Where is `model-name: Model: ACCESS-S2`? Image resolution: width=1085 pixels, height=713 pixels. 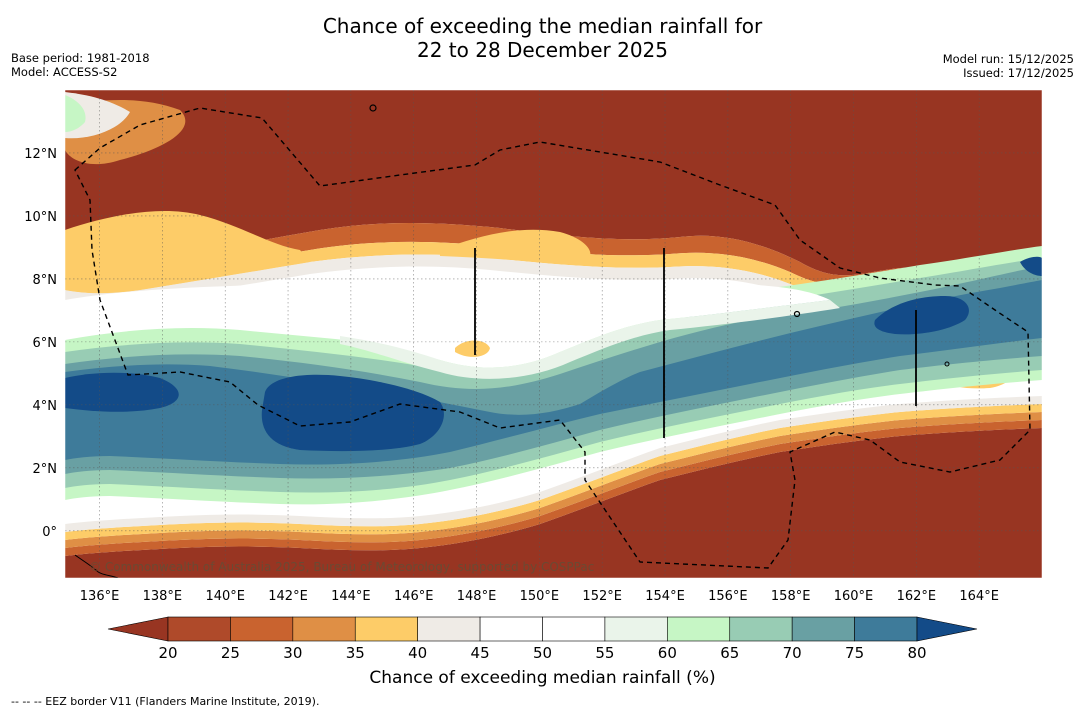 model-name: Model: ACCESS-S2 is located at coordinates (64, 72).